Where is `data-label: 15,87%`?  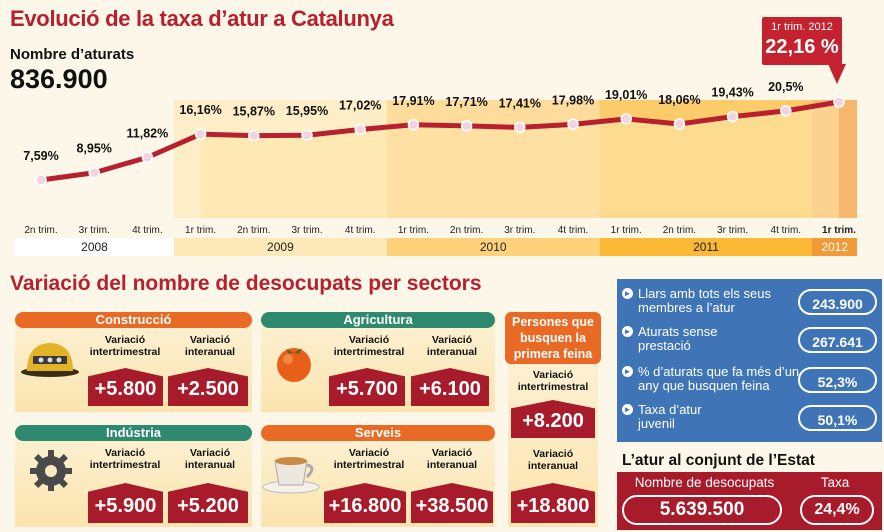 data-label: 15,87% is located at coordinates (254, 112).